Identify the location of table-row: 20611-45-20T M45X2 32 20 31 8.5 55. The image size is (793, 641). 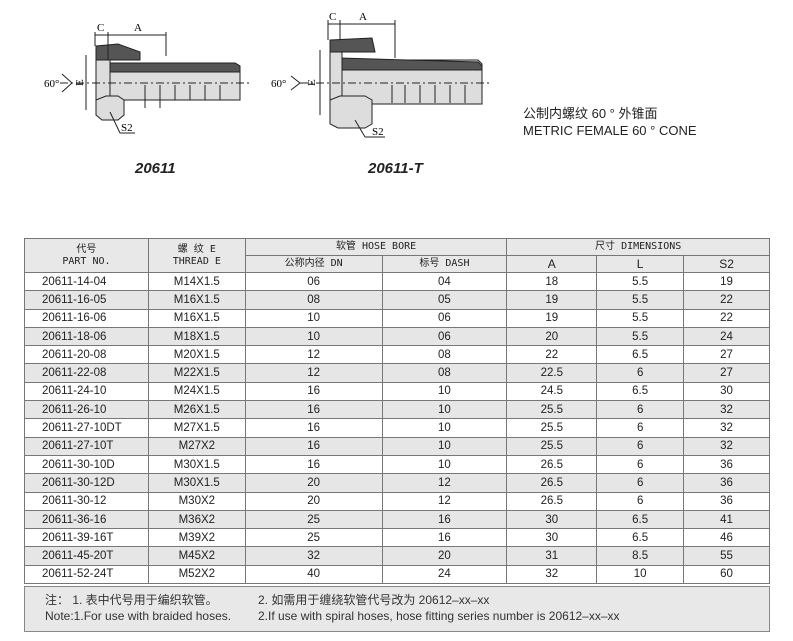
(397, 556).